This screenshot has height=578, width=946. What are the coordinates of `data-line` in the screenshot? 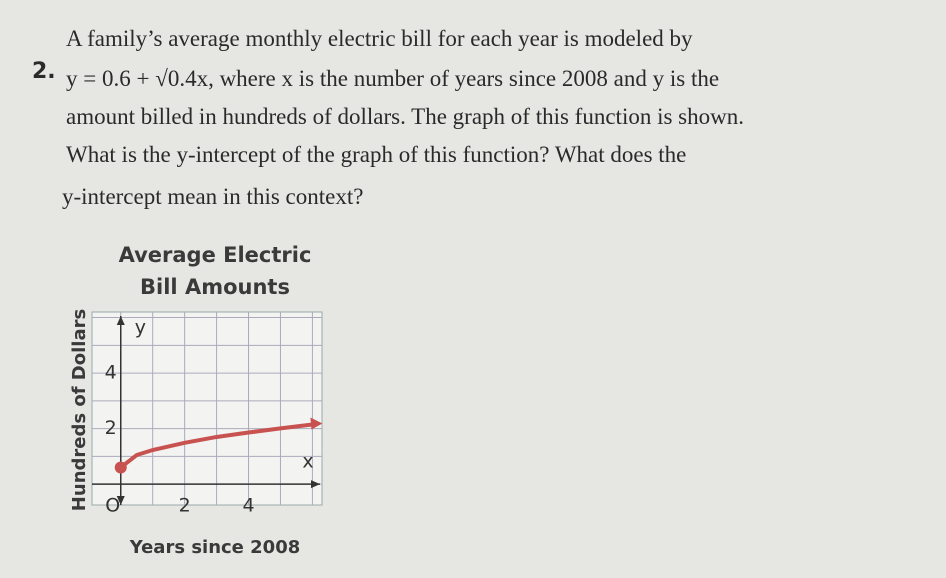 It's located at (216, 446).